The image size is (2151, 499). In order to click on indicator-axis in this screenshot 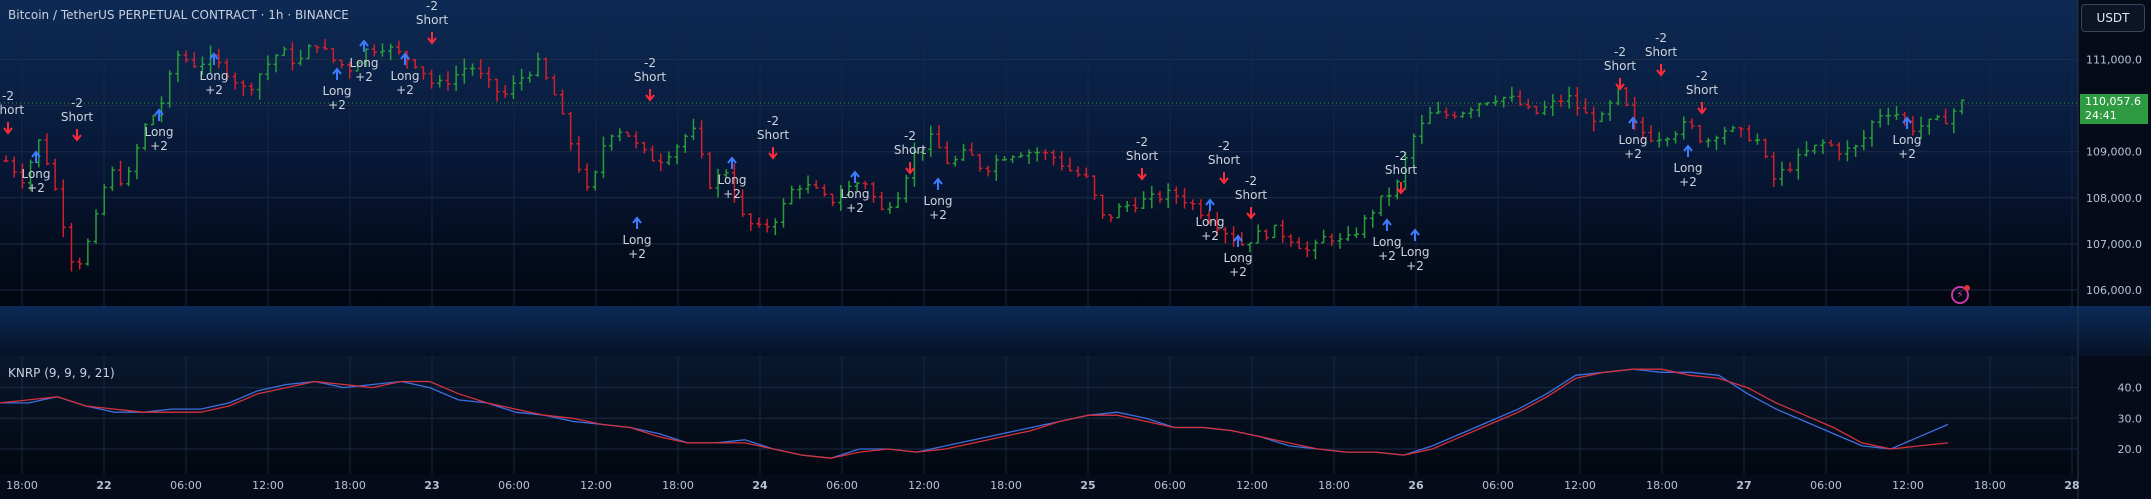, I will do `click(2114, 415)`.